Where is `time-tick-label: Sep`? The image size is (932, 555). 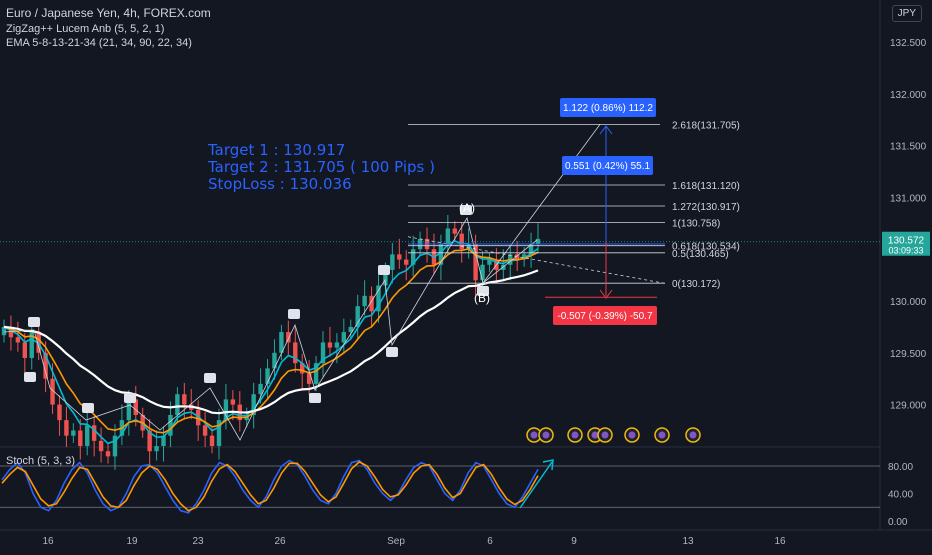
time-tick-label: Sep is located at coordinates (396, 541).